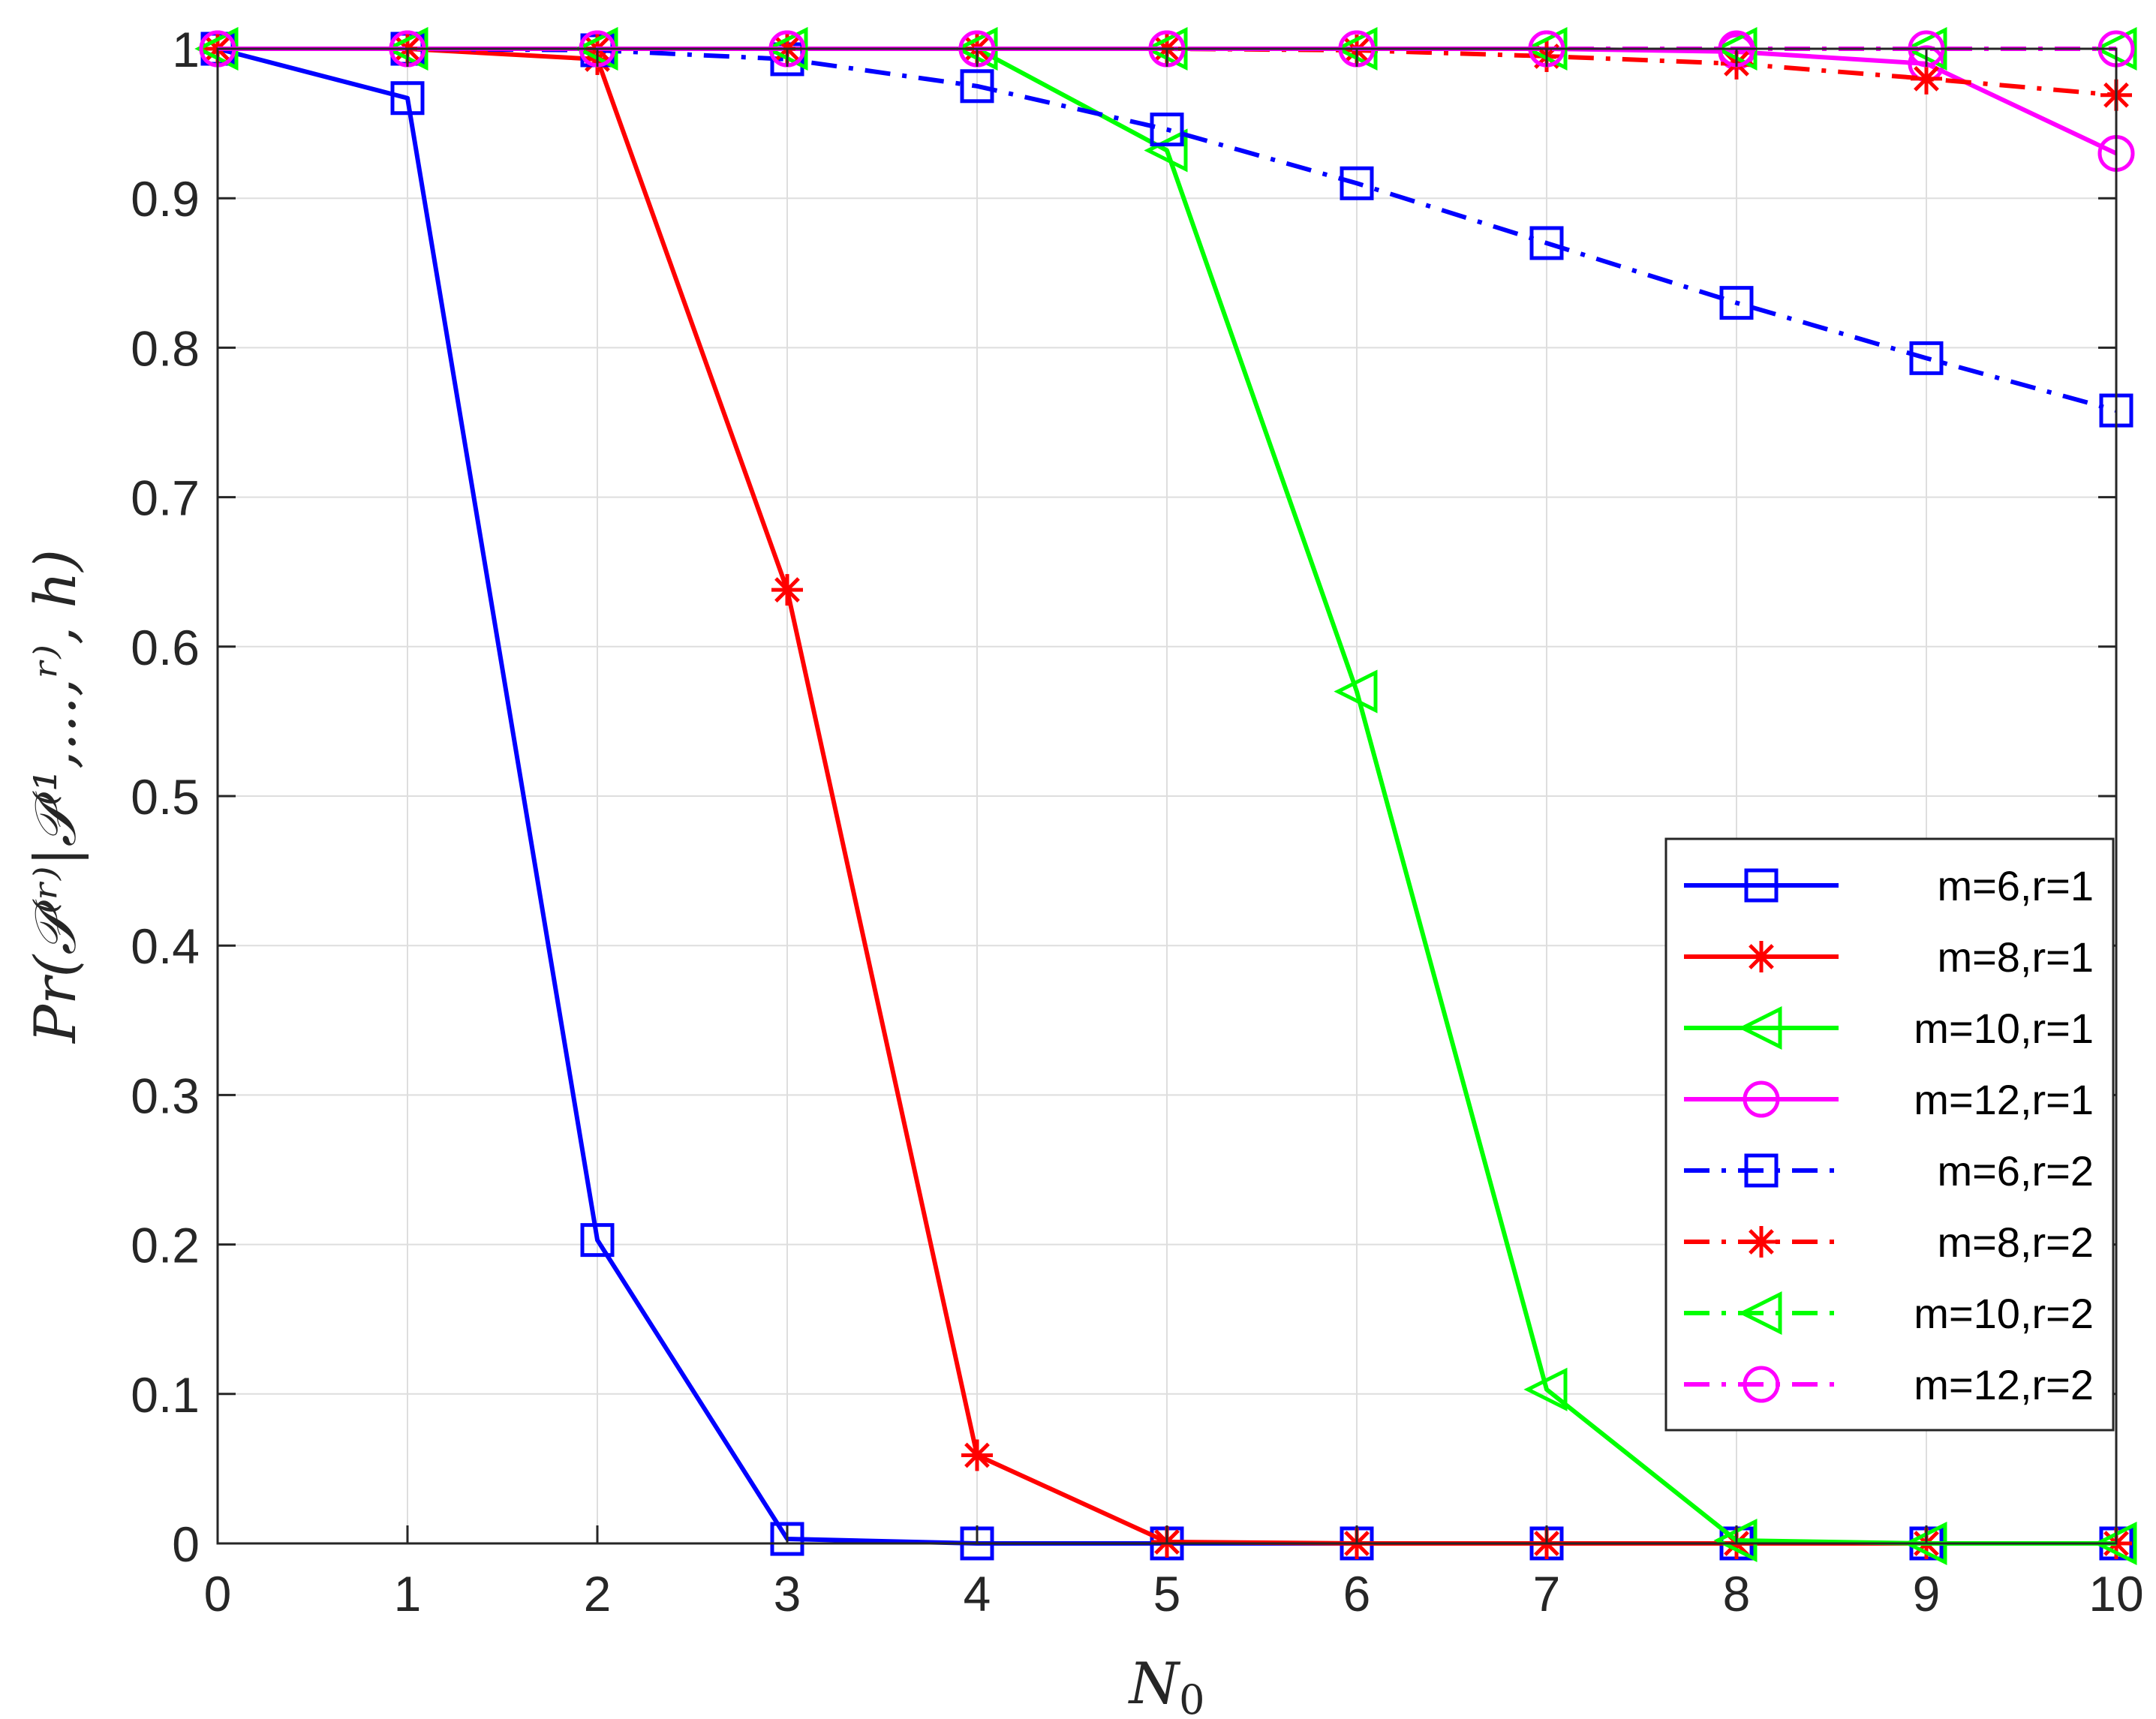 This screenshot has width=2156, height=1719. I want to click on y-tick-label: 0.5, so click(165, 797).